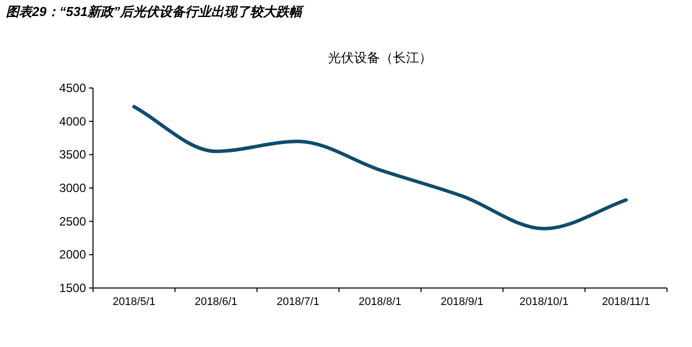 This screenshot has height=347, width=692. Describe the element at coordinates (72, 221) in the screenshot. I see `y-tick-label: 2500` at that location.